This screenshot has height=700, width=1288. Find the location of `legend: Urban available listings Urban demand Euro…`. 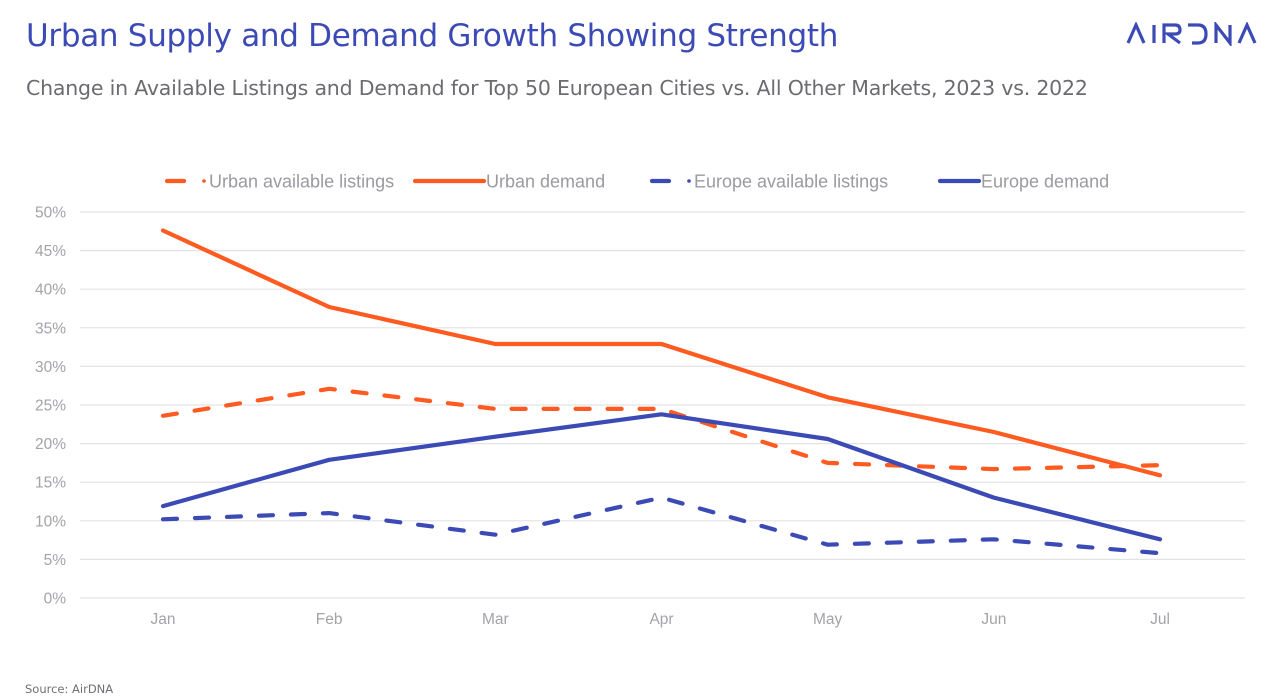

legend: Urban available listings Urban demand Euro… is located at coordinates (636, 182).